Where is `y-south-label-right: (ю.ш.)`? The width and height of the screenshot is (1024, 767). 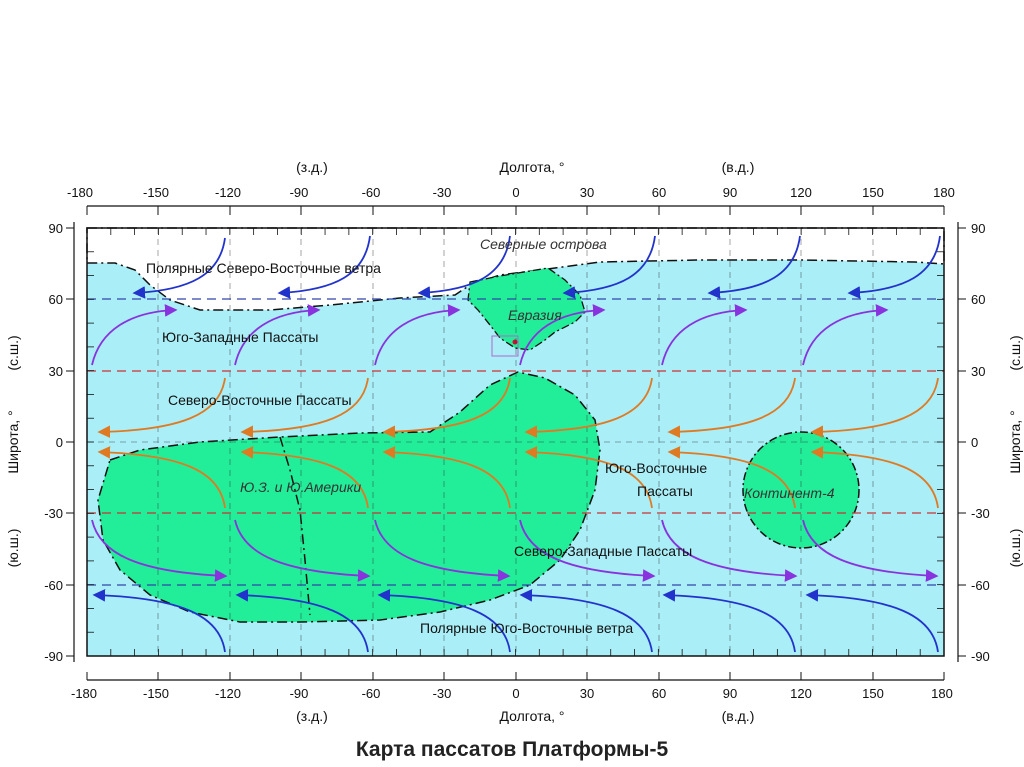 y-south-label-right: (ю.ш.) is located at coordinates (1015, 548).